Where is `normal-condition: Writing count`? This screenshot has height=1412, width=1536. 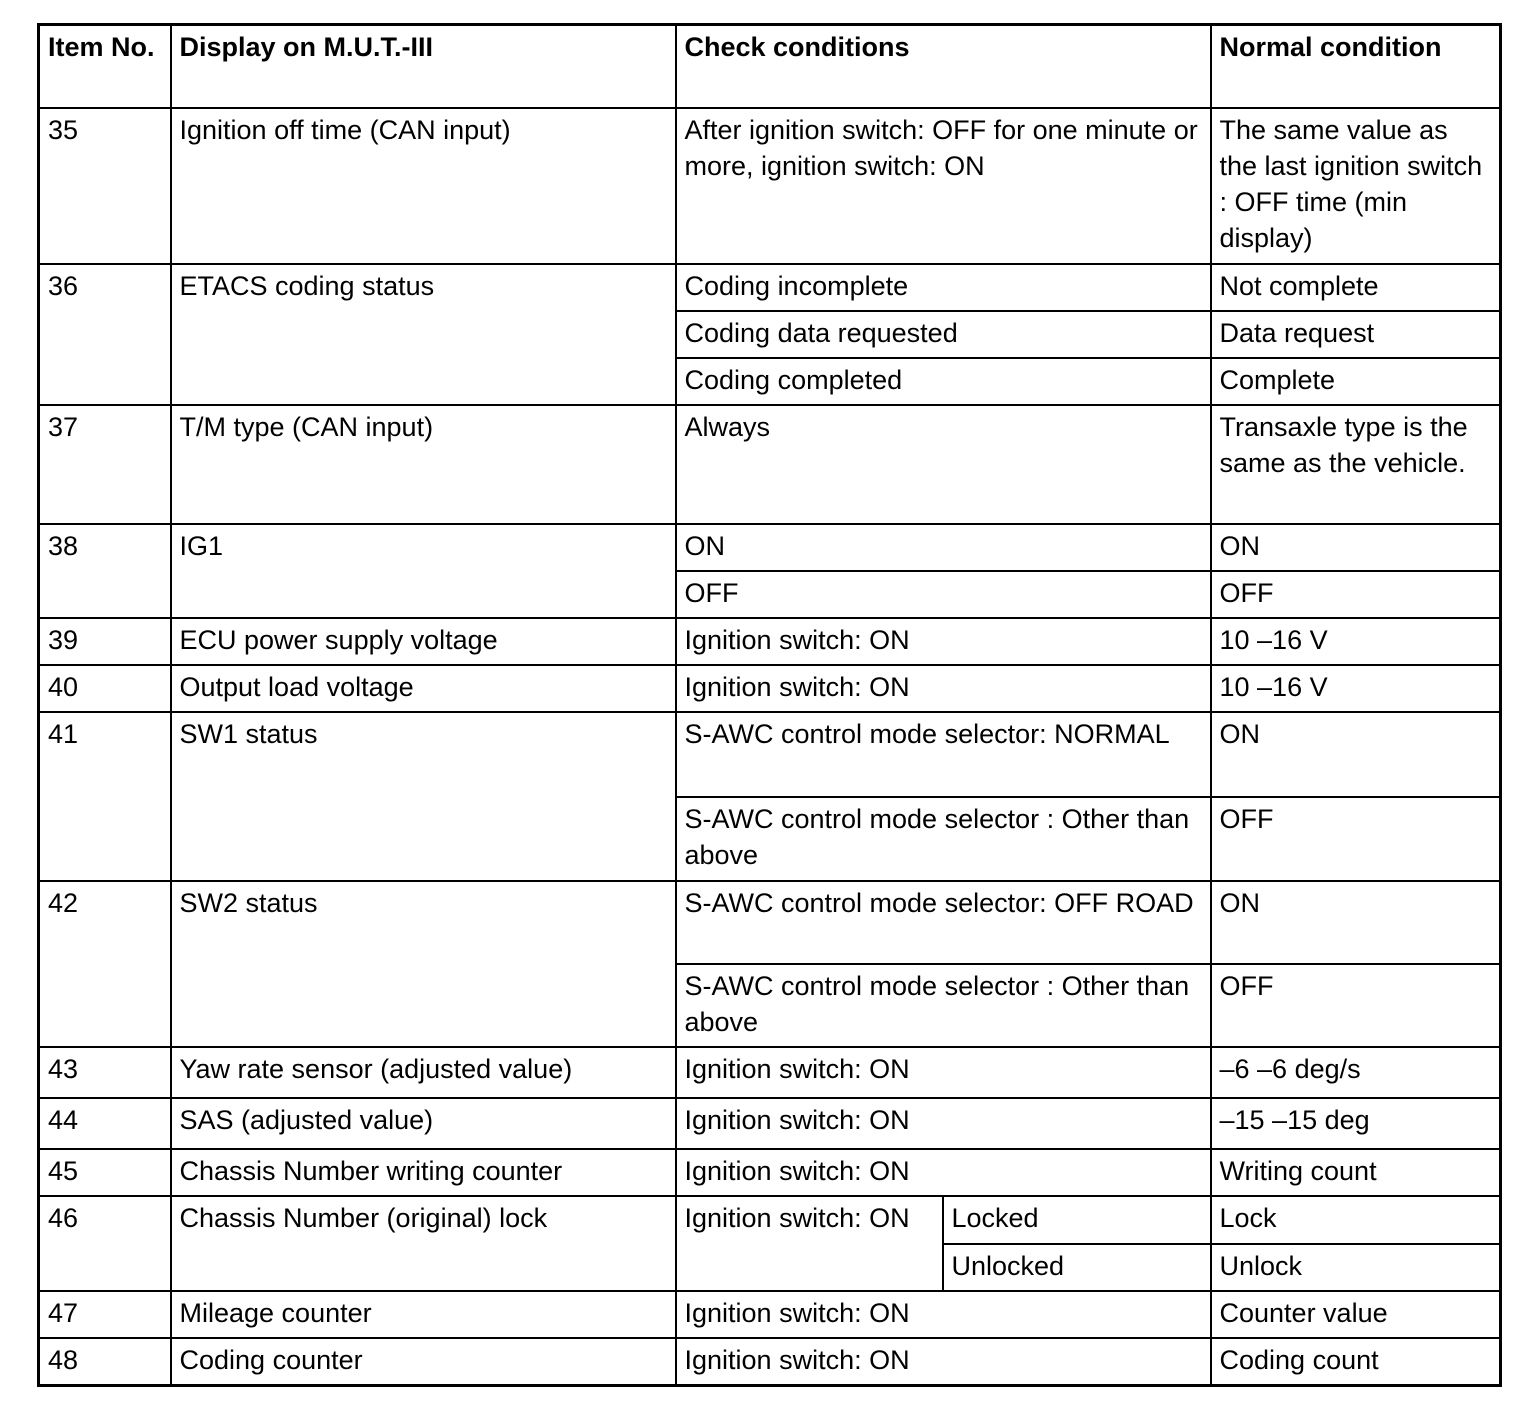
normal-condition: Writing count is located at coordinates (1355, 1172).